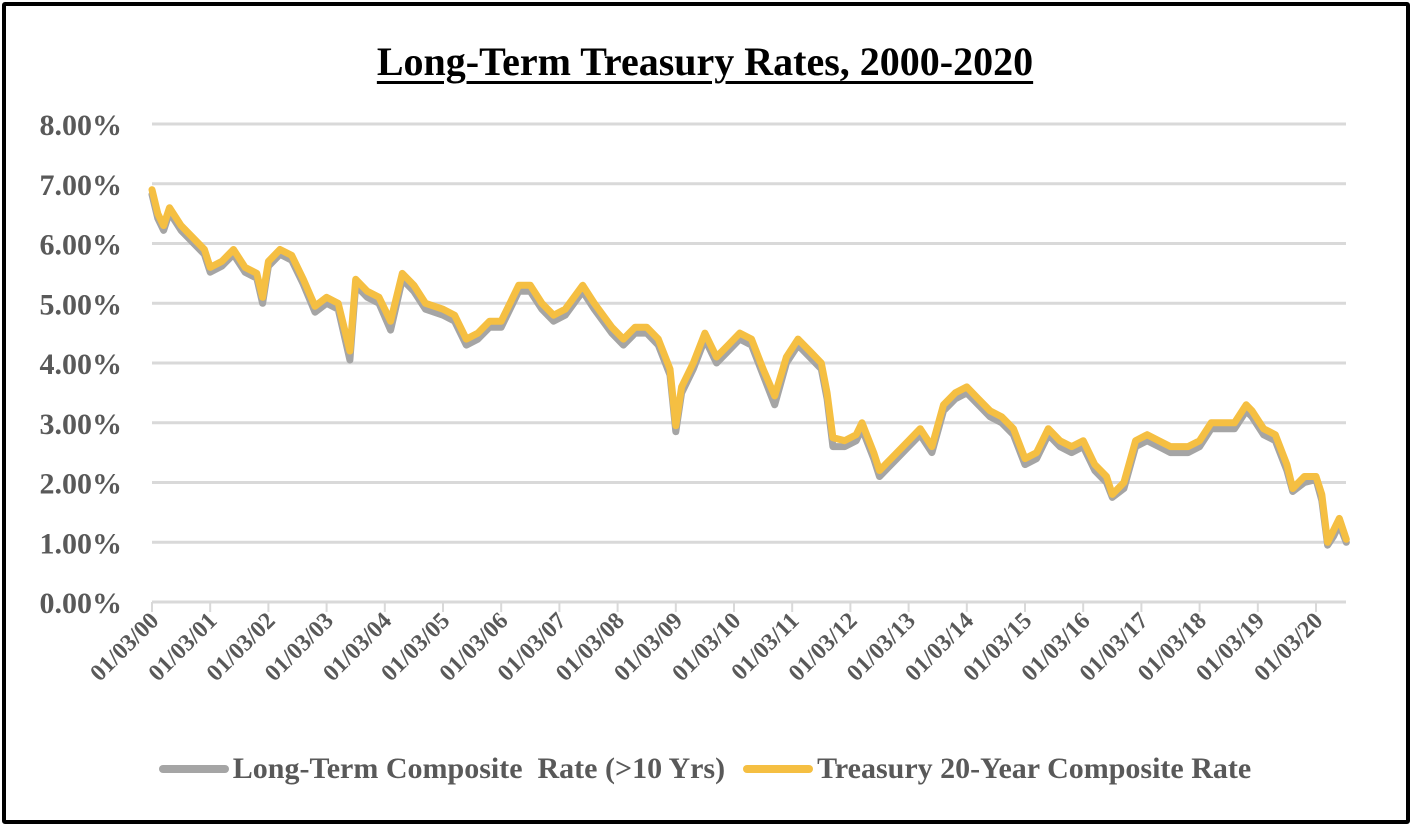  What do you see at coordinates (81, 424) in the screenshot?
I see `y-tick-label: 3.00%` at bounding box center [81, 424].